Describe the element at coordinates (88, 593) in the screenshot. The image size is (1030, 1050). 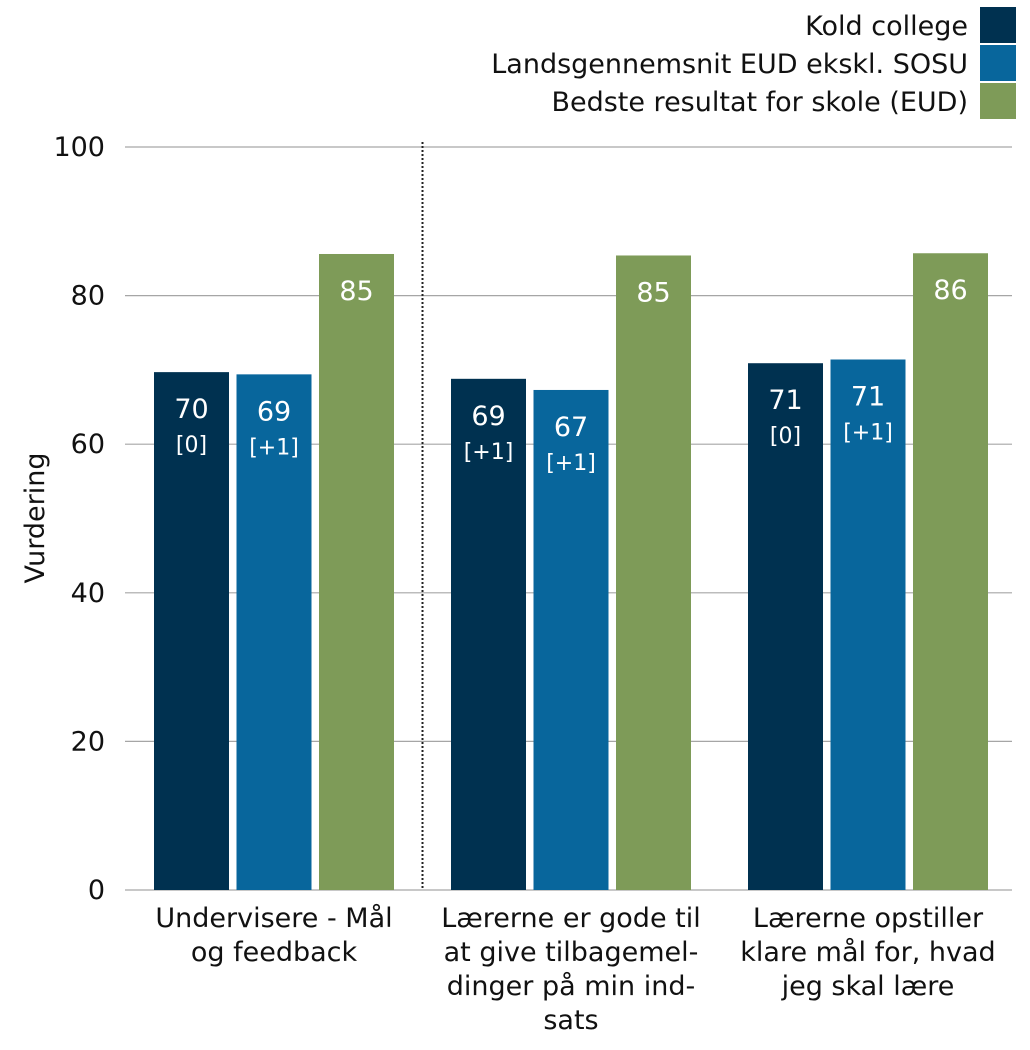
I see `y-tick-label: 40` at that location.